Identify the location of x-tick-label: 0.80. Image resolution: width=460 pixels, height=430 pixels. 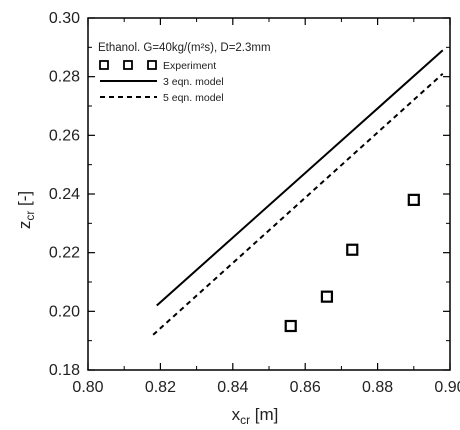
(87, 387).